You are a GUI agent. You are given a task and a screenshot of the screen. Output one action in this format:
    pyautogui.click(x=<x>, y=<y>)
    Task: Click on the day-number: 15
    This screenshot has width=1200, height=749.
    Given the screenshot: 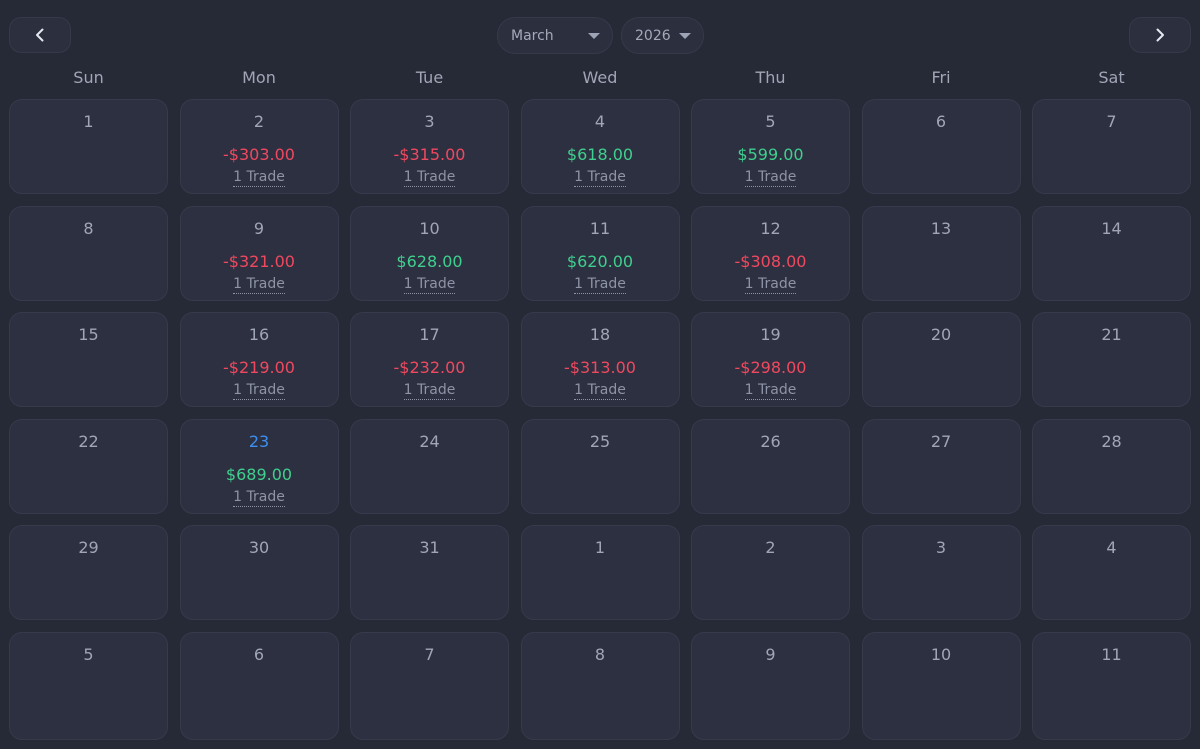 What is the action you would take?
    pyautogui.click(x=88, y=334)
    